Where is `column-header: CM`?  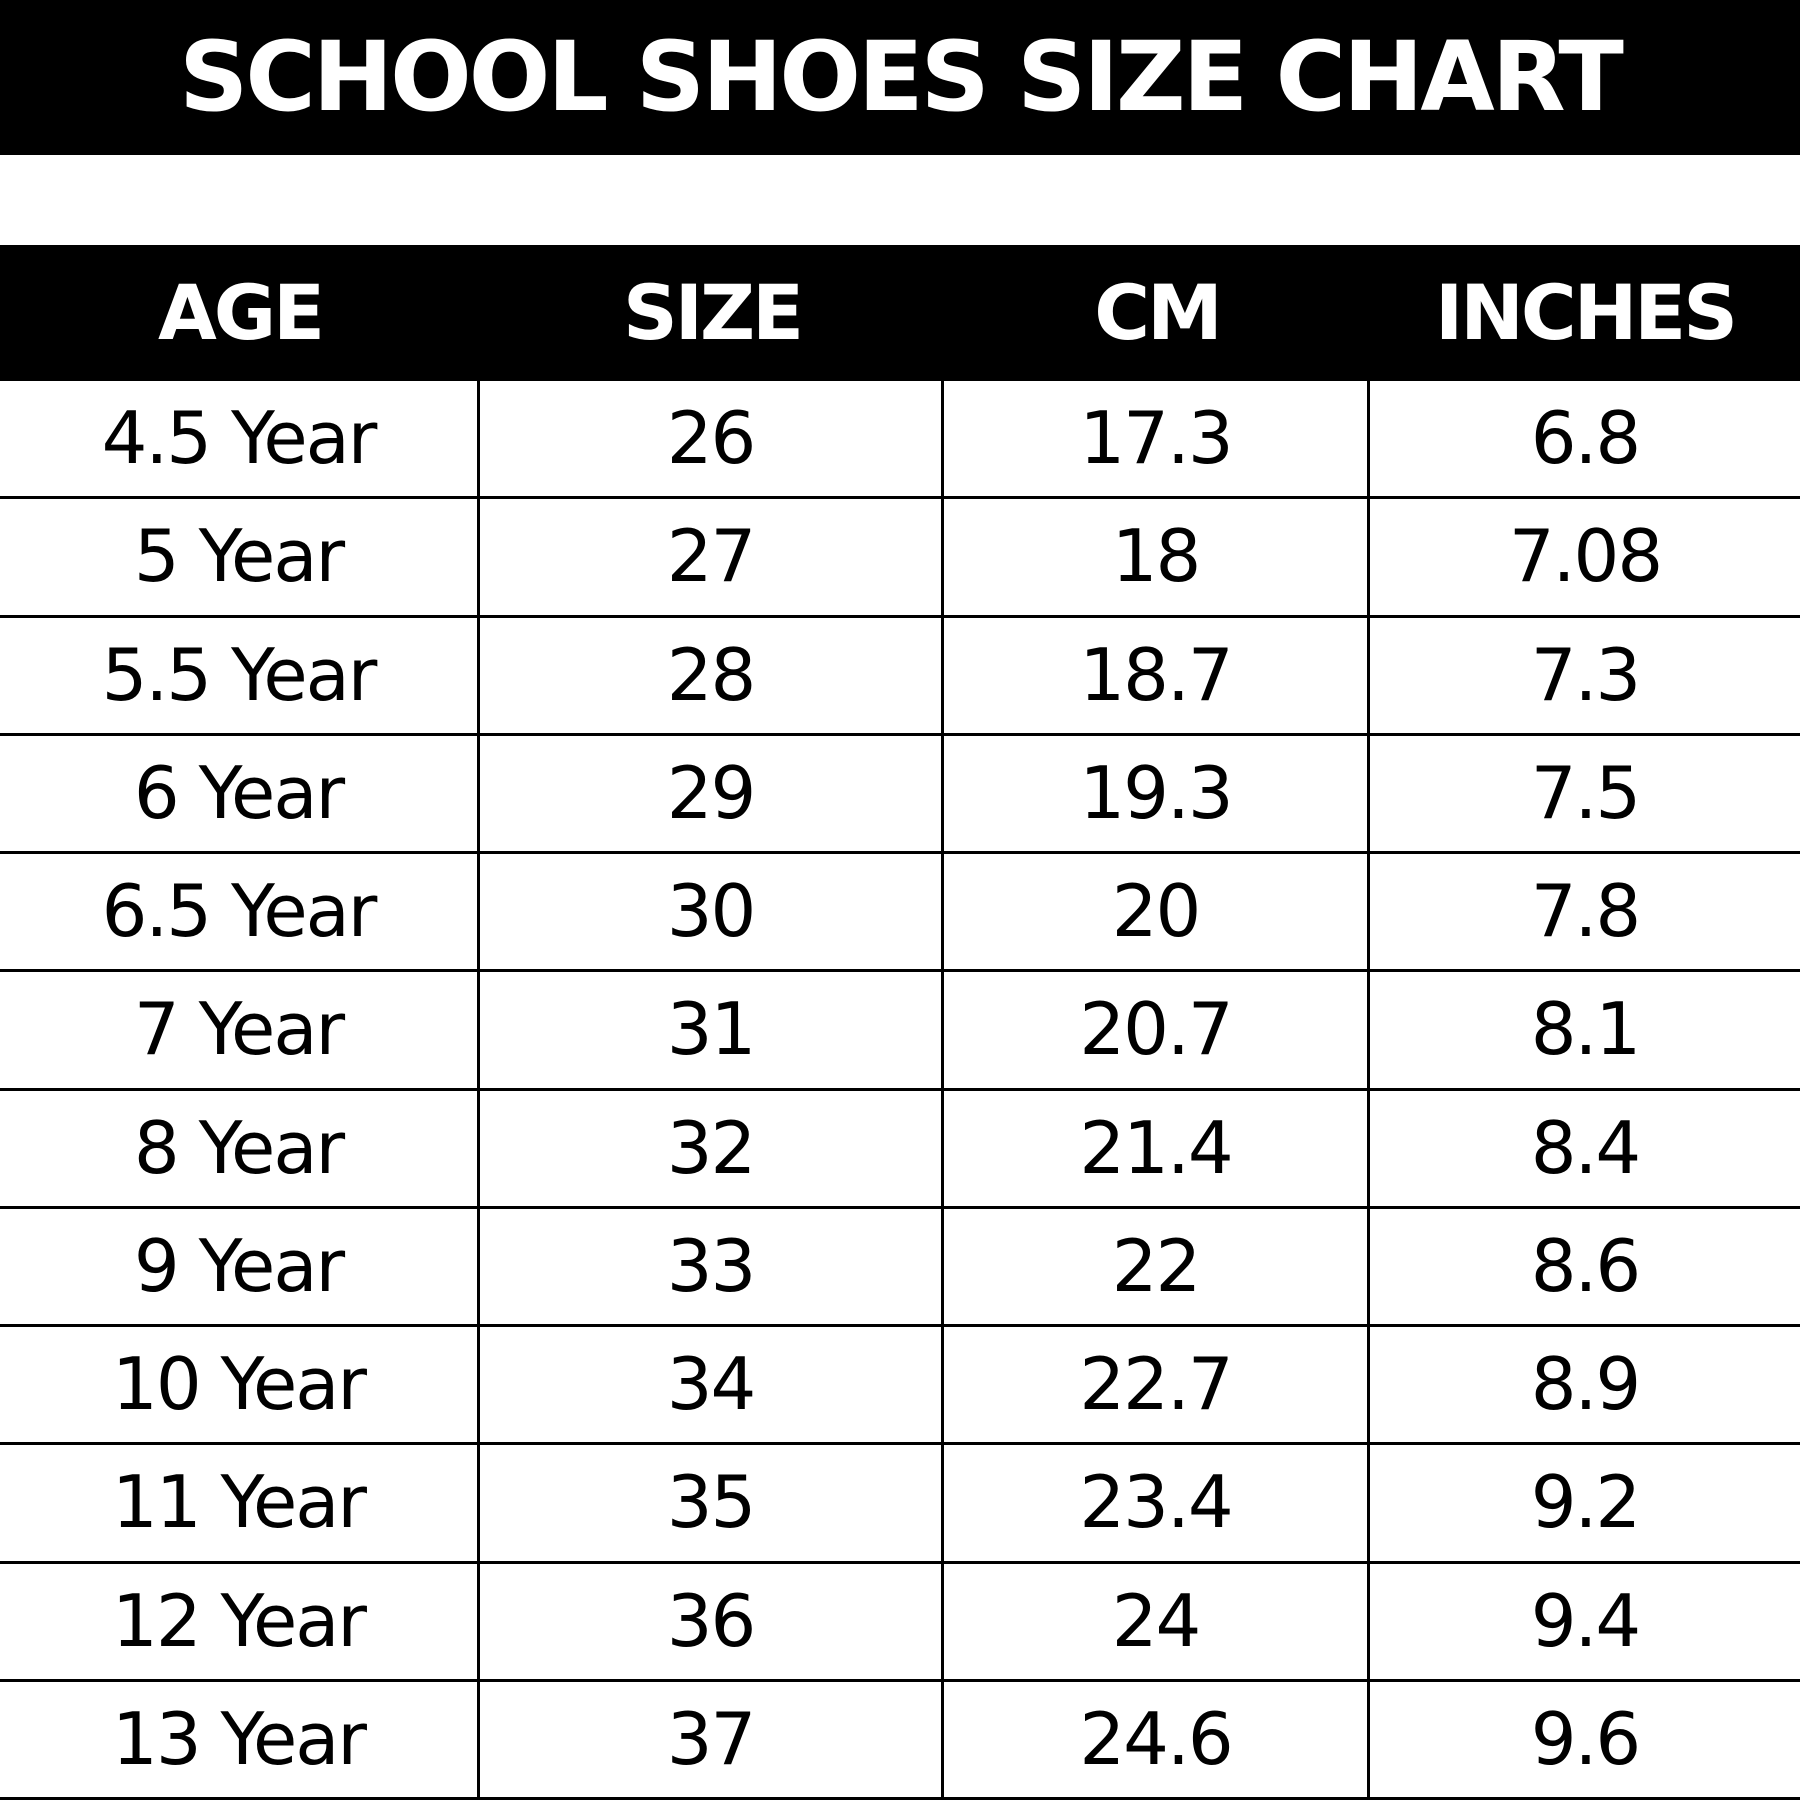 column-header: CM is located at coordinates (1158, 312).